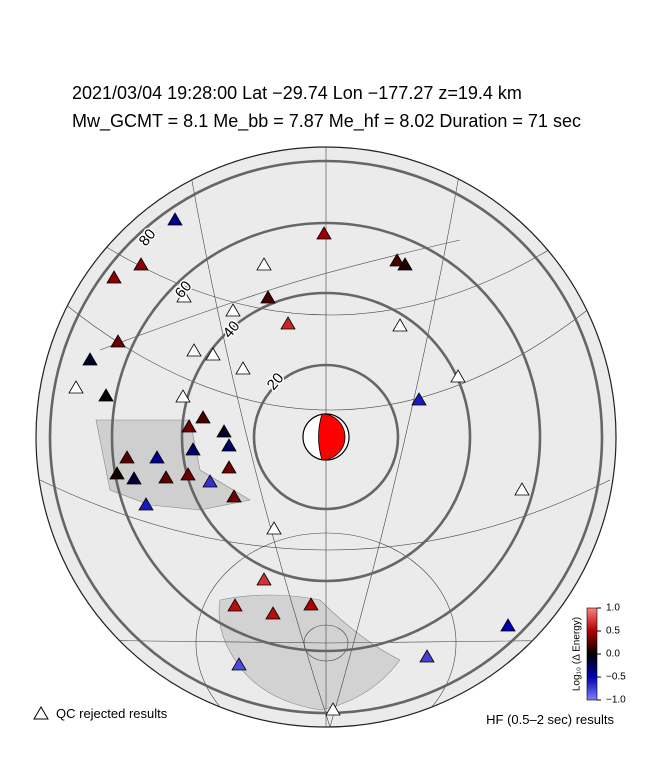 This screenshot has height=776, width=661. I want to click on colorbar-tick-label: −1.0, so click(616, 700).